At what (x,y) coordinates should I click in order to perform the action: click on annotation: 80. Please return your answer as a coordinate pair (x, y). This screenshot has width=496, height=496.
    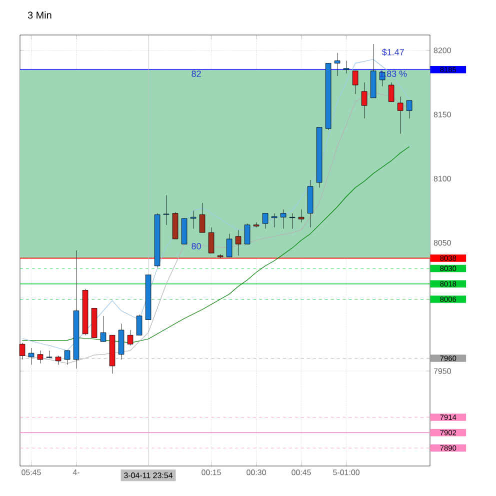
    Looking at the image, I should click on (196, 246).